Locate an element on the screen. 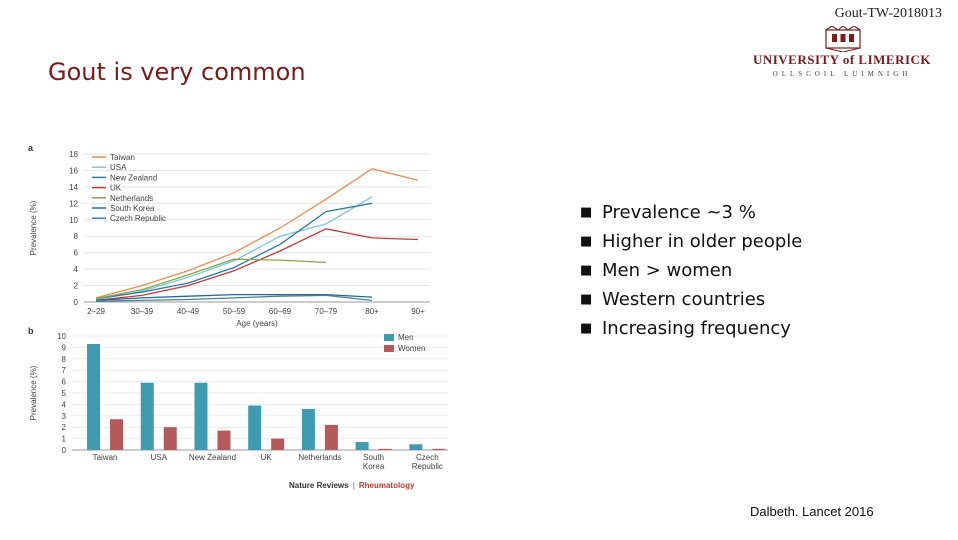 This screenshot has height=540, width=958. x-tick-label: Republic is located at coordinates (427, 466).